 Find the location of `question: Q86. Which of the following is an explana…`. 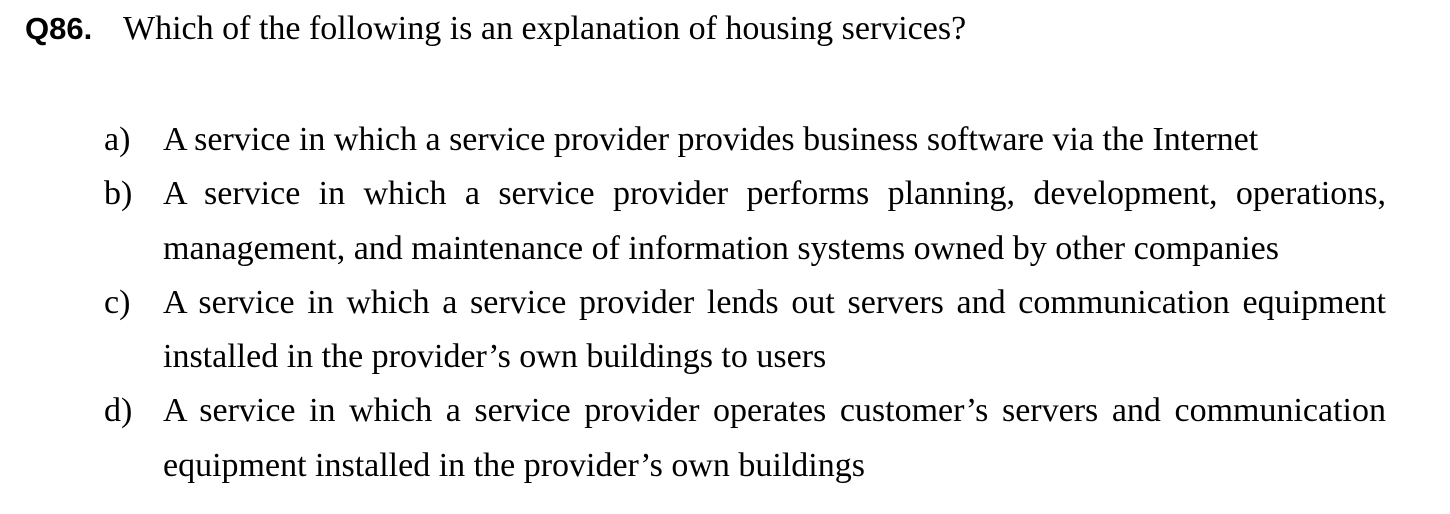

question: Q86. Which of the following is an explana… is located at coordinates (725, 29).